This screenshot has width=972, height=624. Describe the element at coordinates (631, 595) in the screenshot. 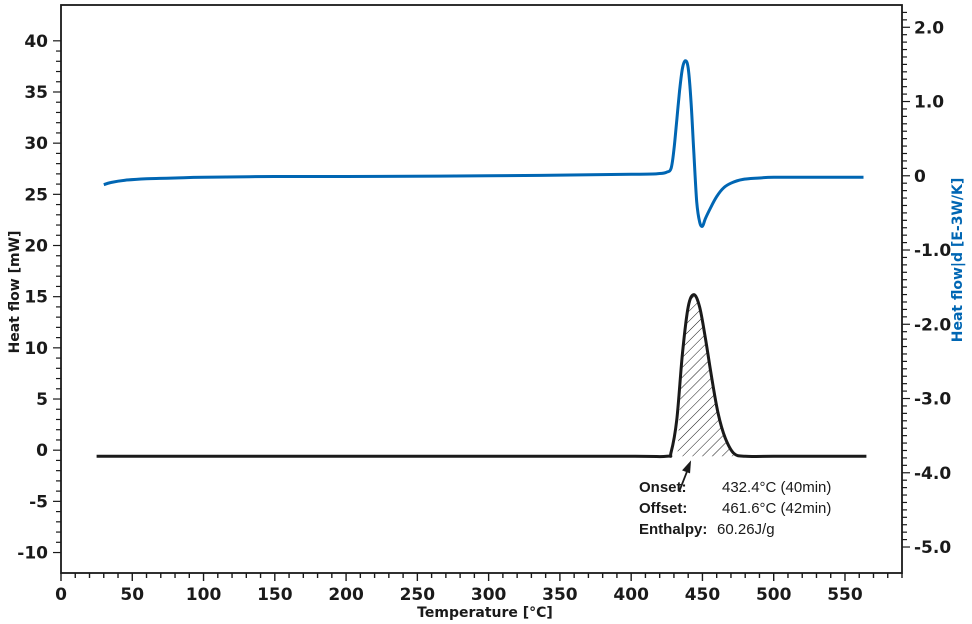

I see `x-tick-label: 400` at that location.